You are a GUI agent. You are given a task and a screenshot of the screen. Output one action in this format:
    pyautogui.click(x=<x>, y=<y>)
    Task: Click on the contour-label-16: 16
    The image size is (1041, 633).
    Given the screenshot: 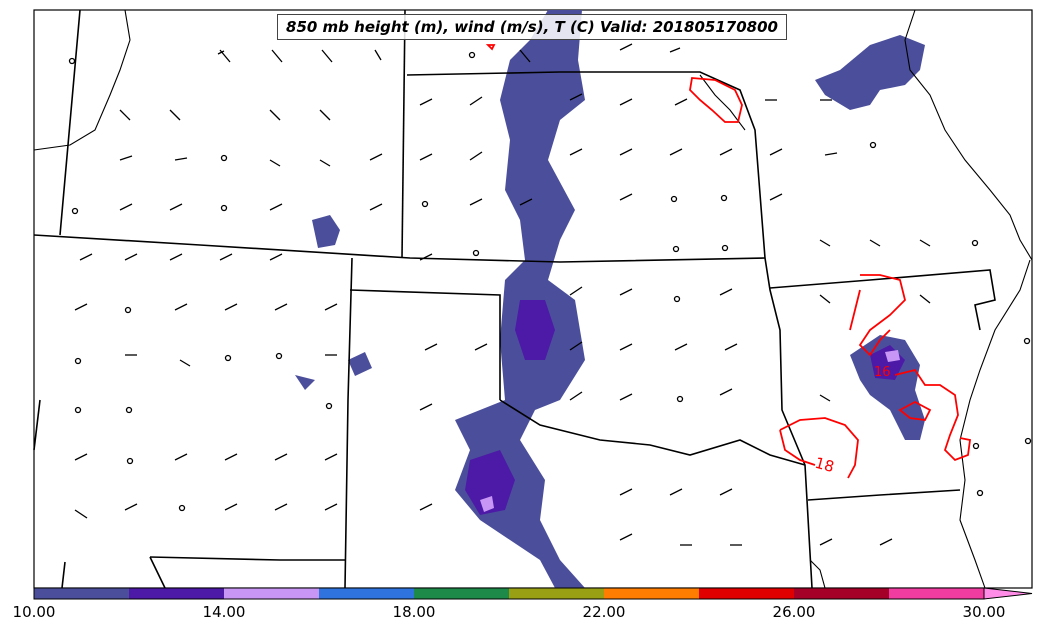 What is the action you would take?
    pyautogui.click(x=882, y=372)
    